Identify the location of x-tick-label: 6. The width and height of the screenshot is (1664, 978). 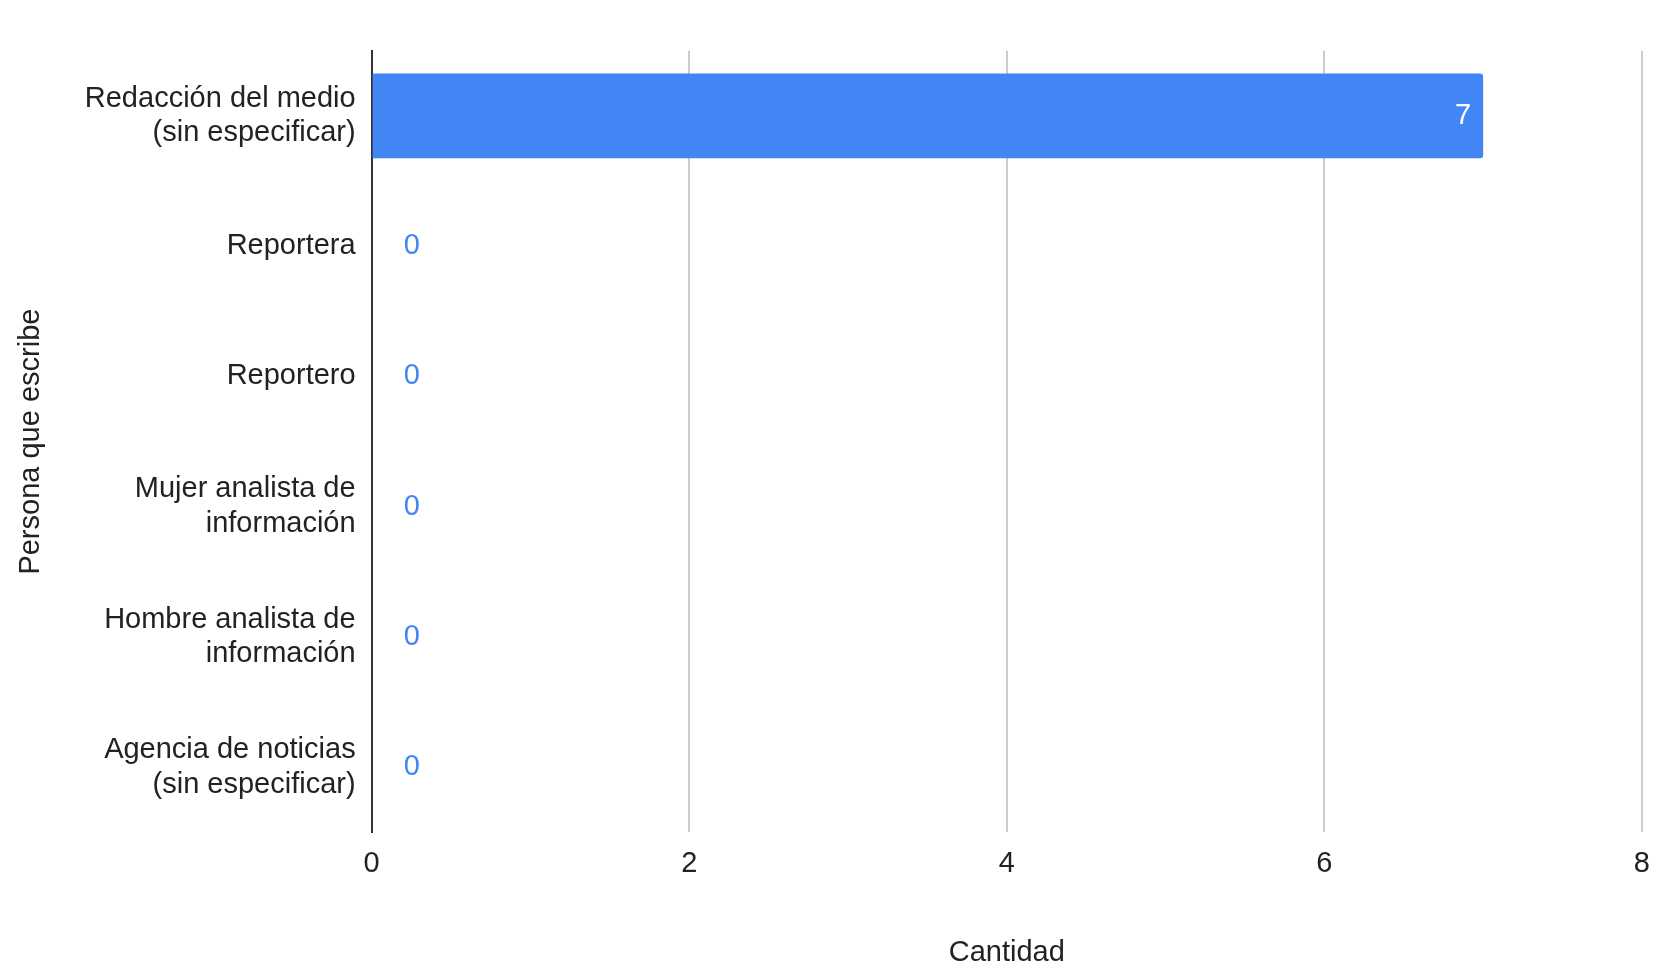
(1324, 861).